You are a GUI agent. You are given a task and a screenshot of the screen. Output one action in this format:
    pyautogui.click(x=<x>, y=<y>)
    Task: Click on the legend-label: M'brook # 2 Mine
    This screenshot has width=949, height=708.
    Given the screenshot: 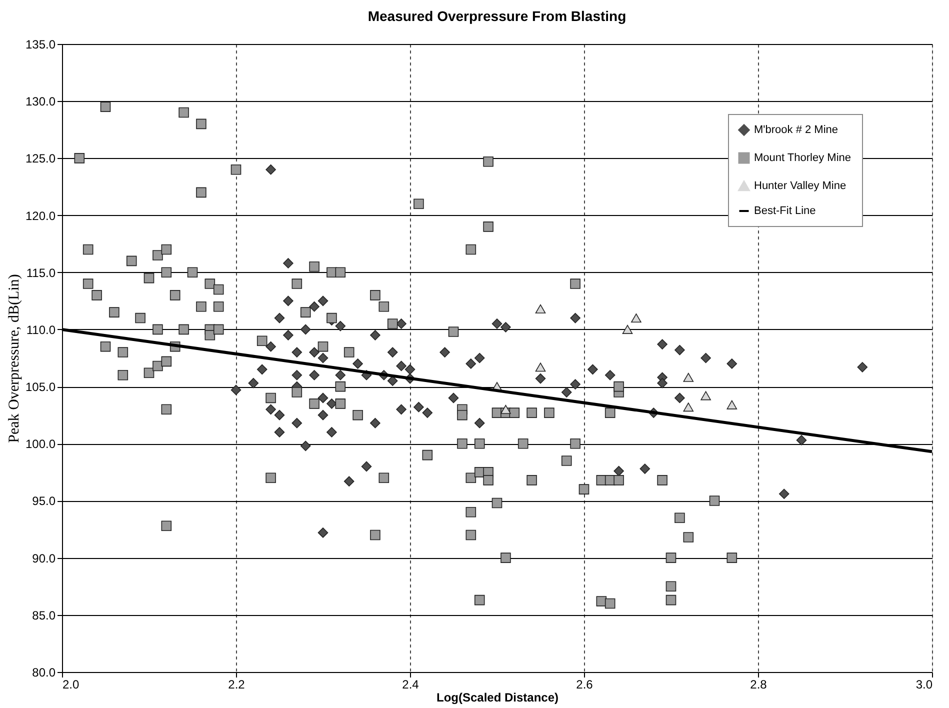 What is the action you would take?
    pyautogui.click(x=796, y=130)
    